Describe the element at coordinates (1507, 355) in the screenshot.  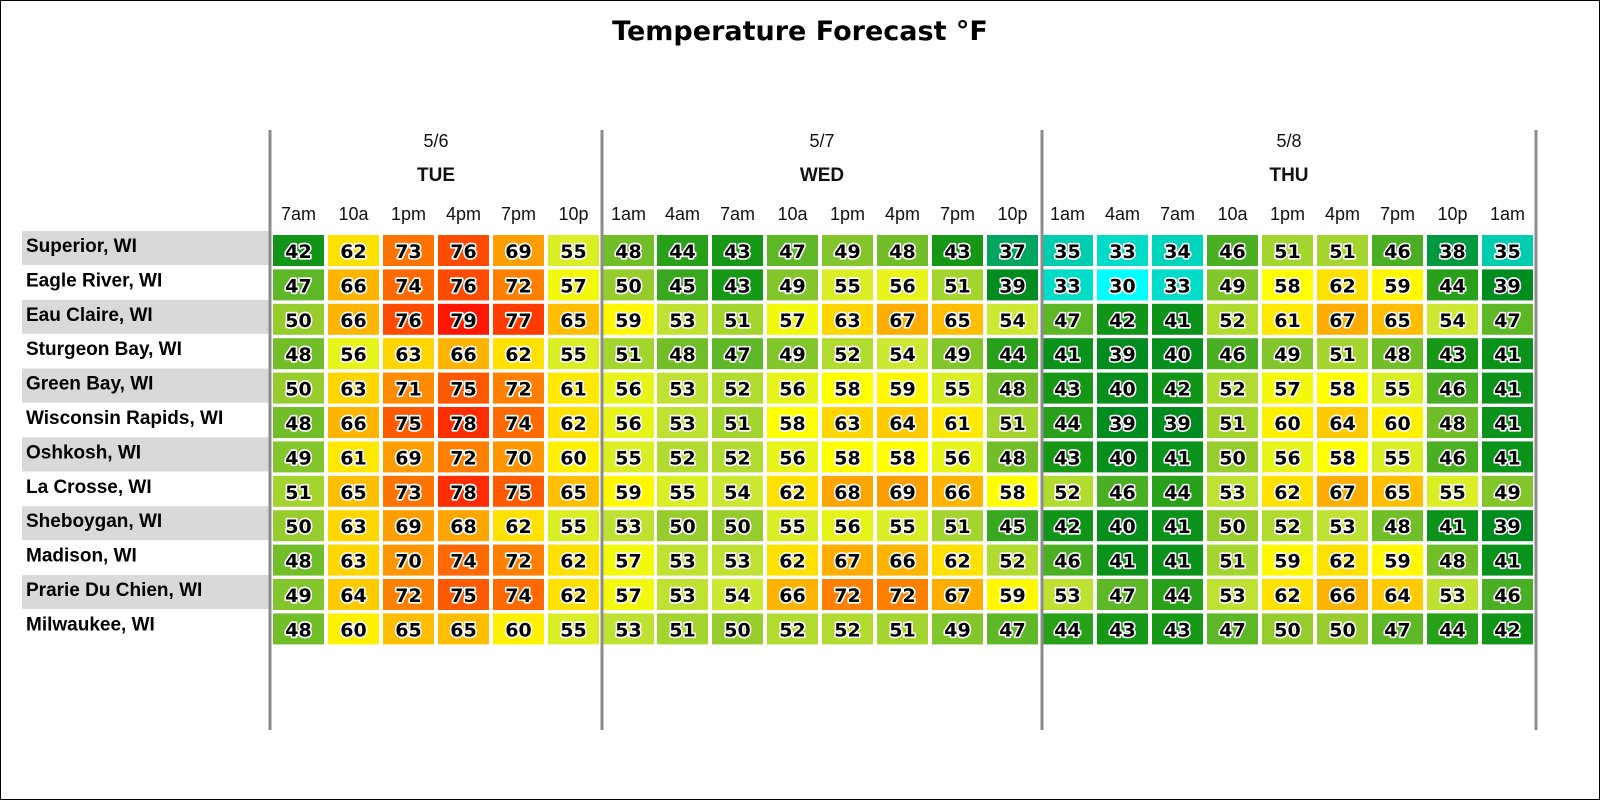
I see `cell-value: 41` at that location.